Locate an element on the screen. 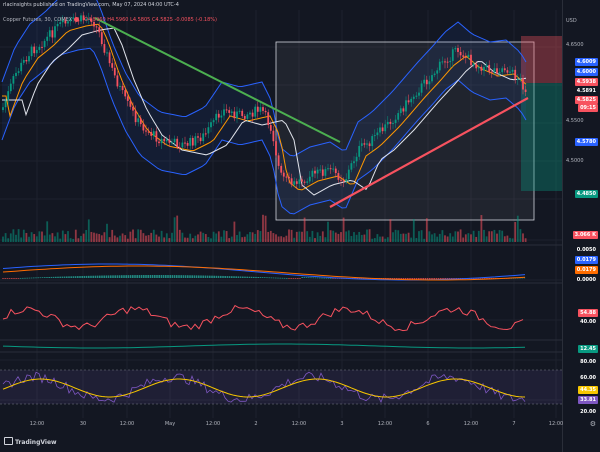 The image size is (600, 452). stop-zone is located at coordinates (542, 59).